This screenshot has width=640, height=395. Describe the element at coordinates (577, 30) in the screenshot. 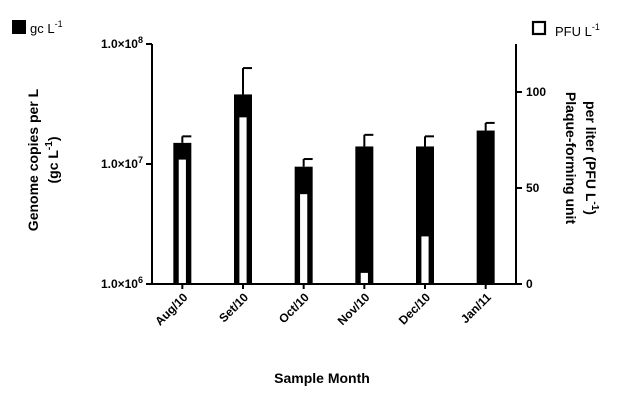

I see `legend-pfu-label: PFU L-1` at that location.